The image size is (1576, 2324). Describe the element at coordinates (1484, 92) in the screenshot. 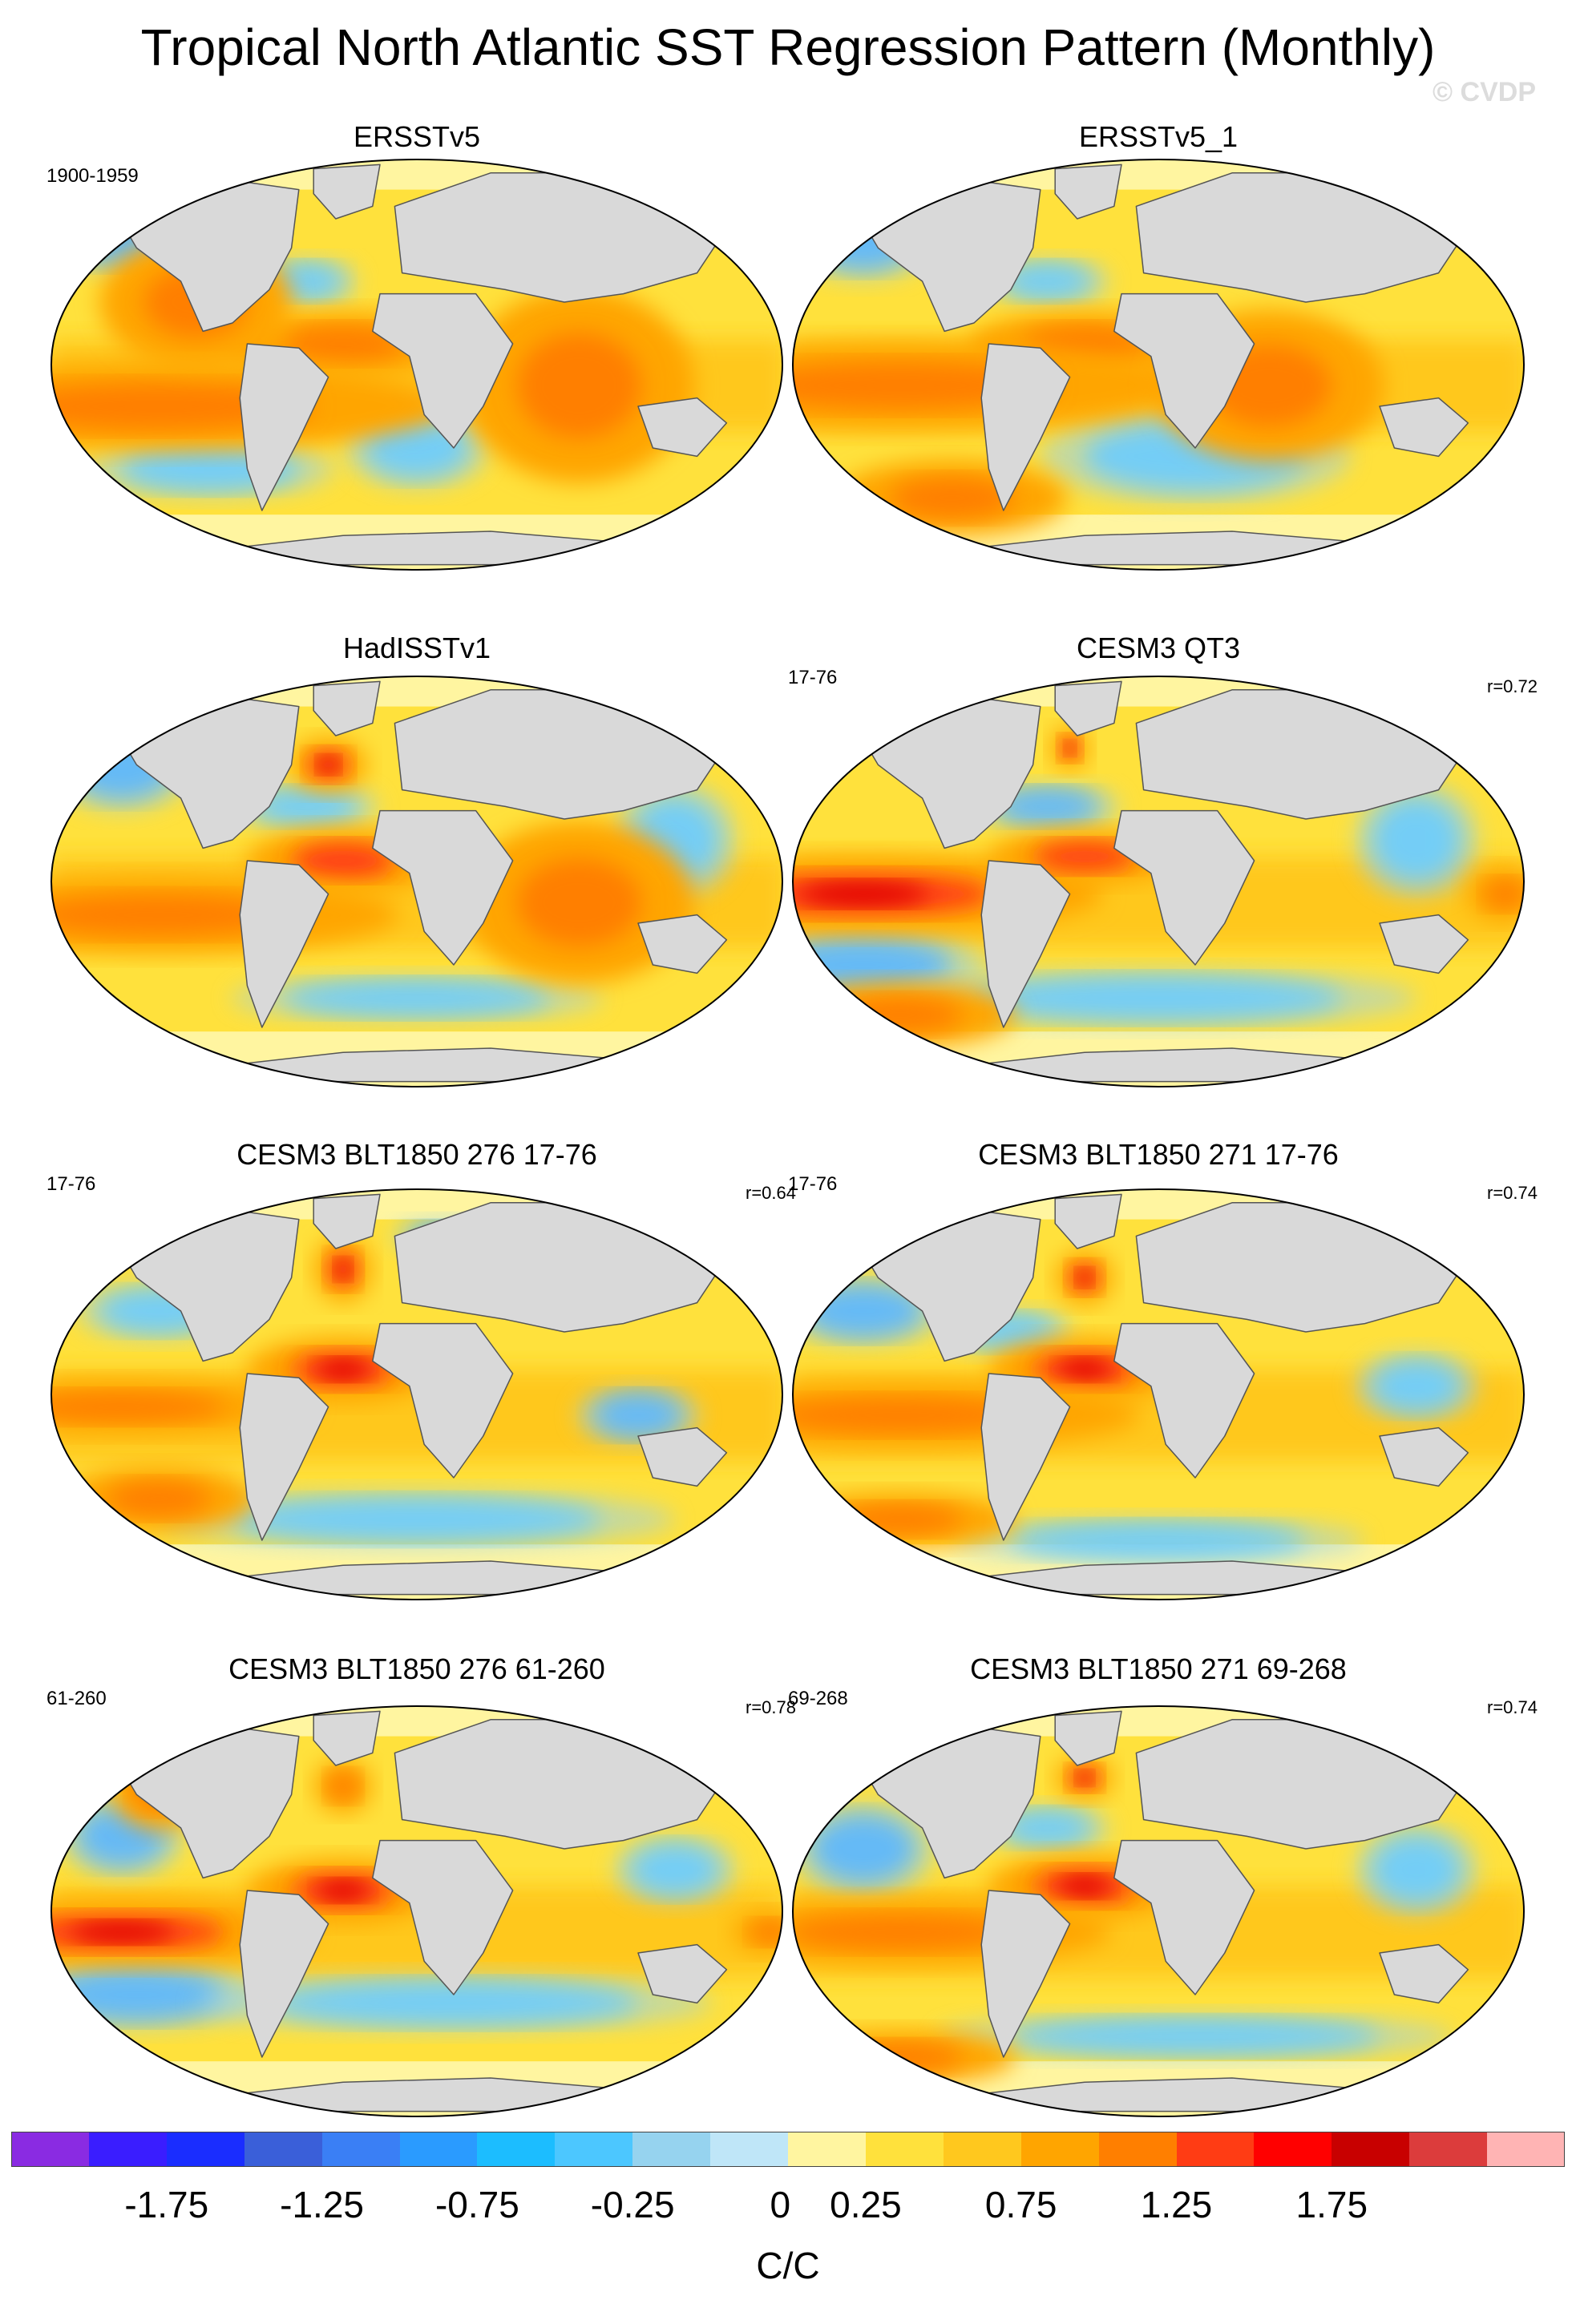

I see `copyright-watermark: © CVDP` at that location.